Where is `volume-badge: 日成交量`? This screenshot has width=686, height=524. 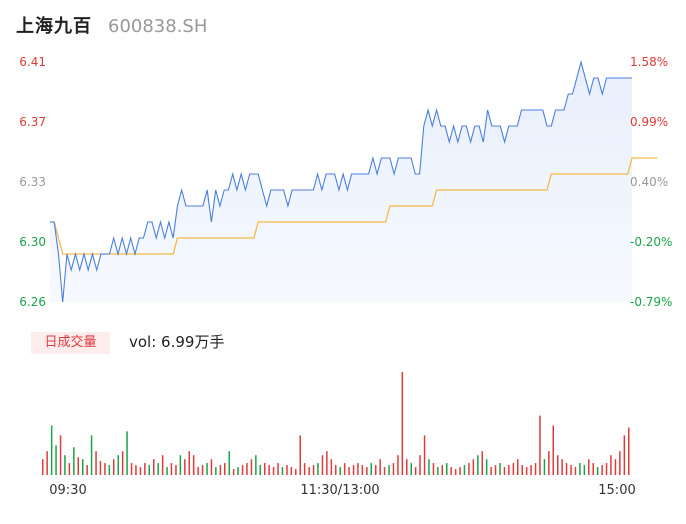 volume-badge: 日成交量 is located at coordinates (70, 343).